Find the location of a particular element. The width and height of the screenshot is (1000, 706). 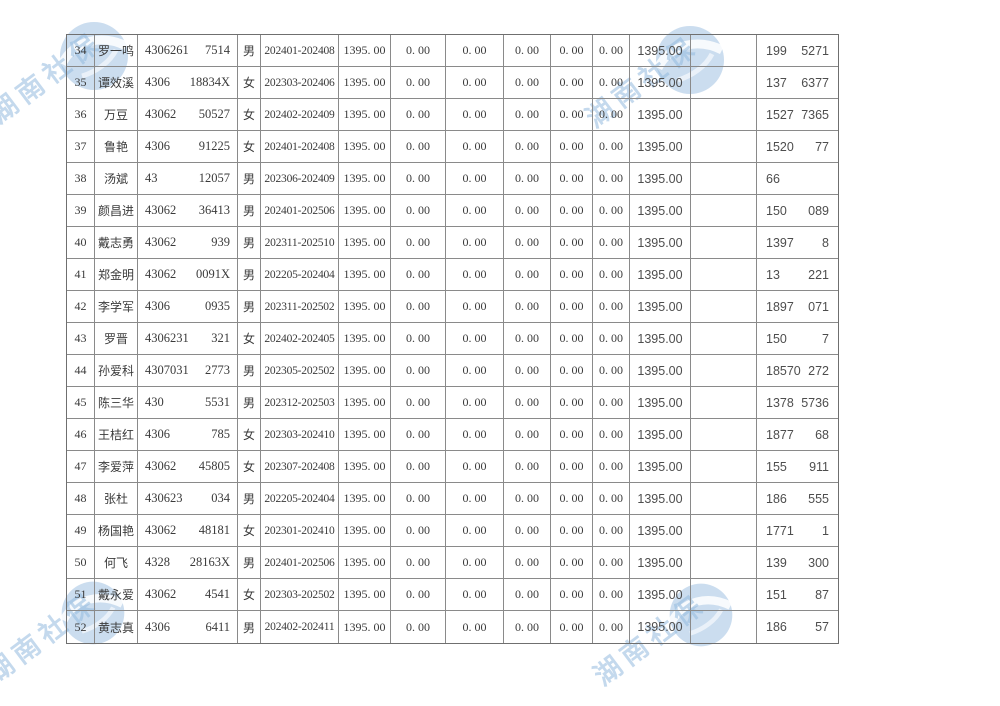

cell-row-number: 52 is located at coordinates (81, 627).